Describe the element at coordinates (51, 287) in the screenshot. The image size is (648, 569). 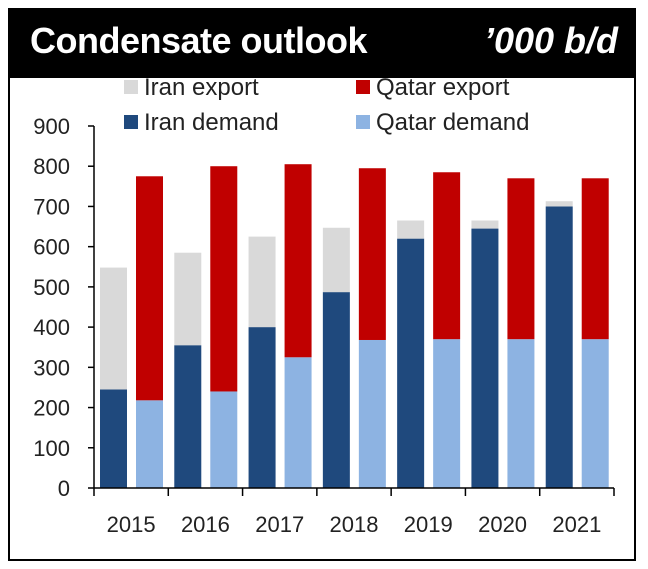
I see `y-tick-label: 500` at that location.